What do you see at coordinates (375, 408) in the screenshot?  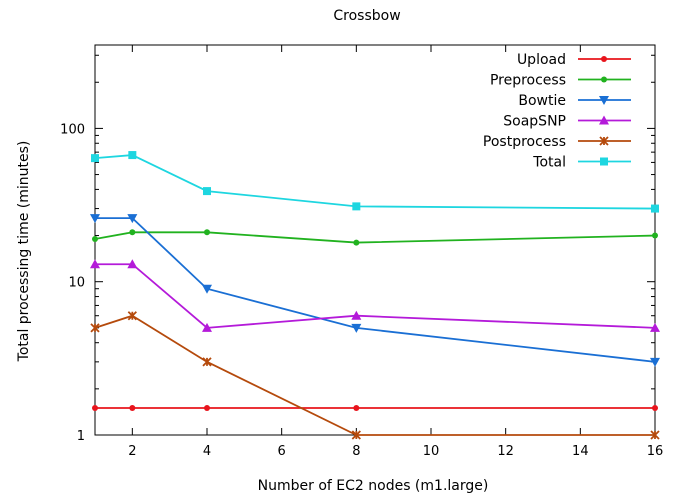 I see `series-upload` at bounding box center [375, 408].